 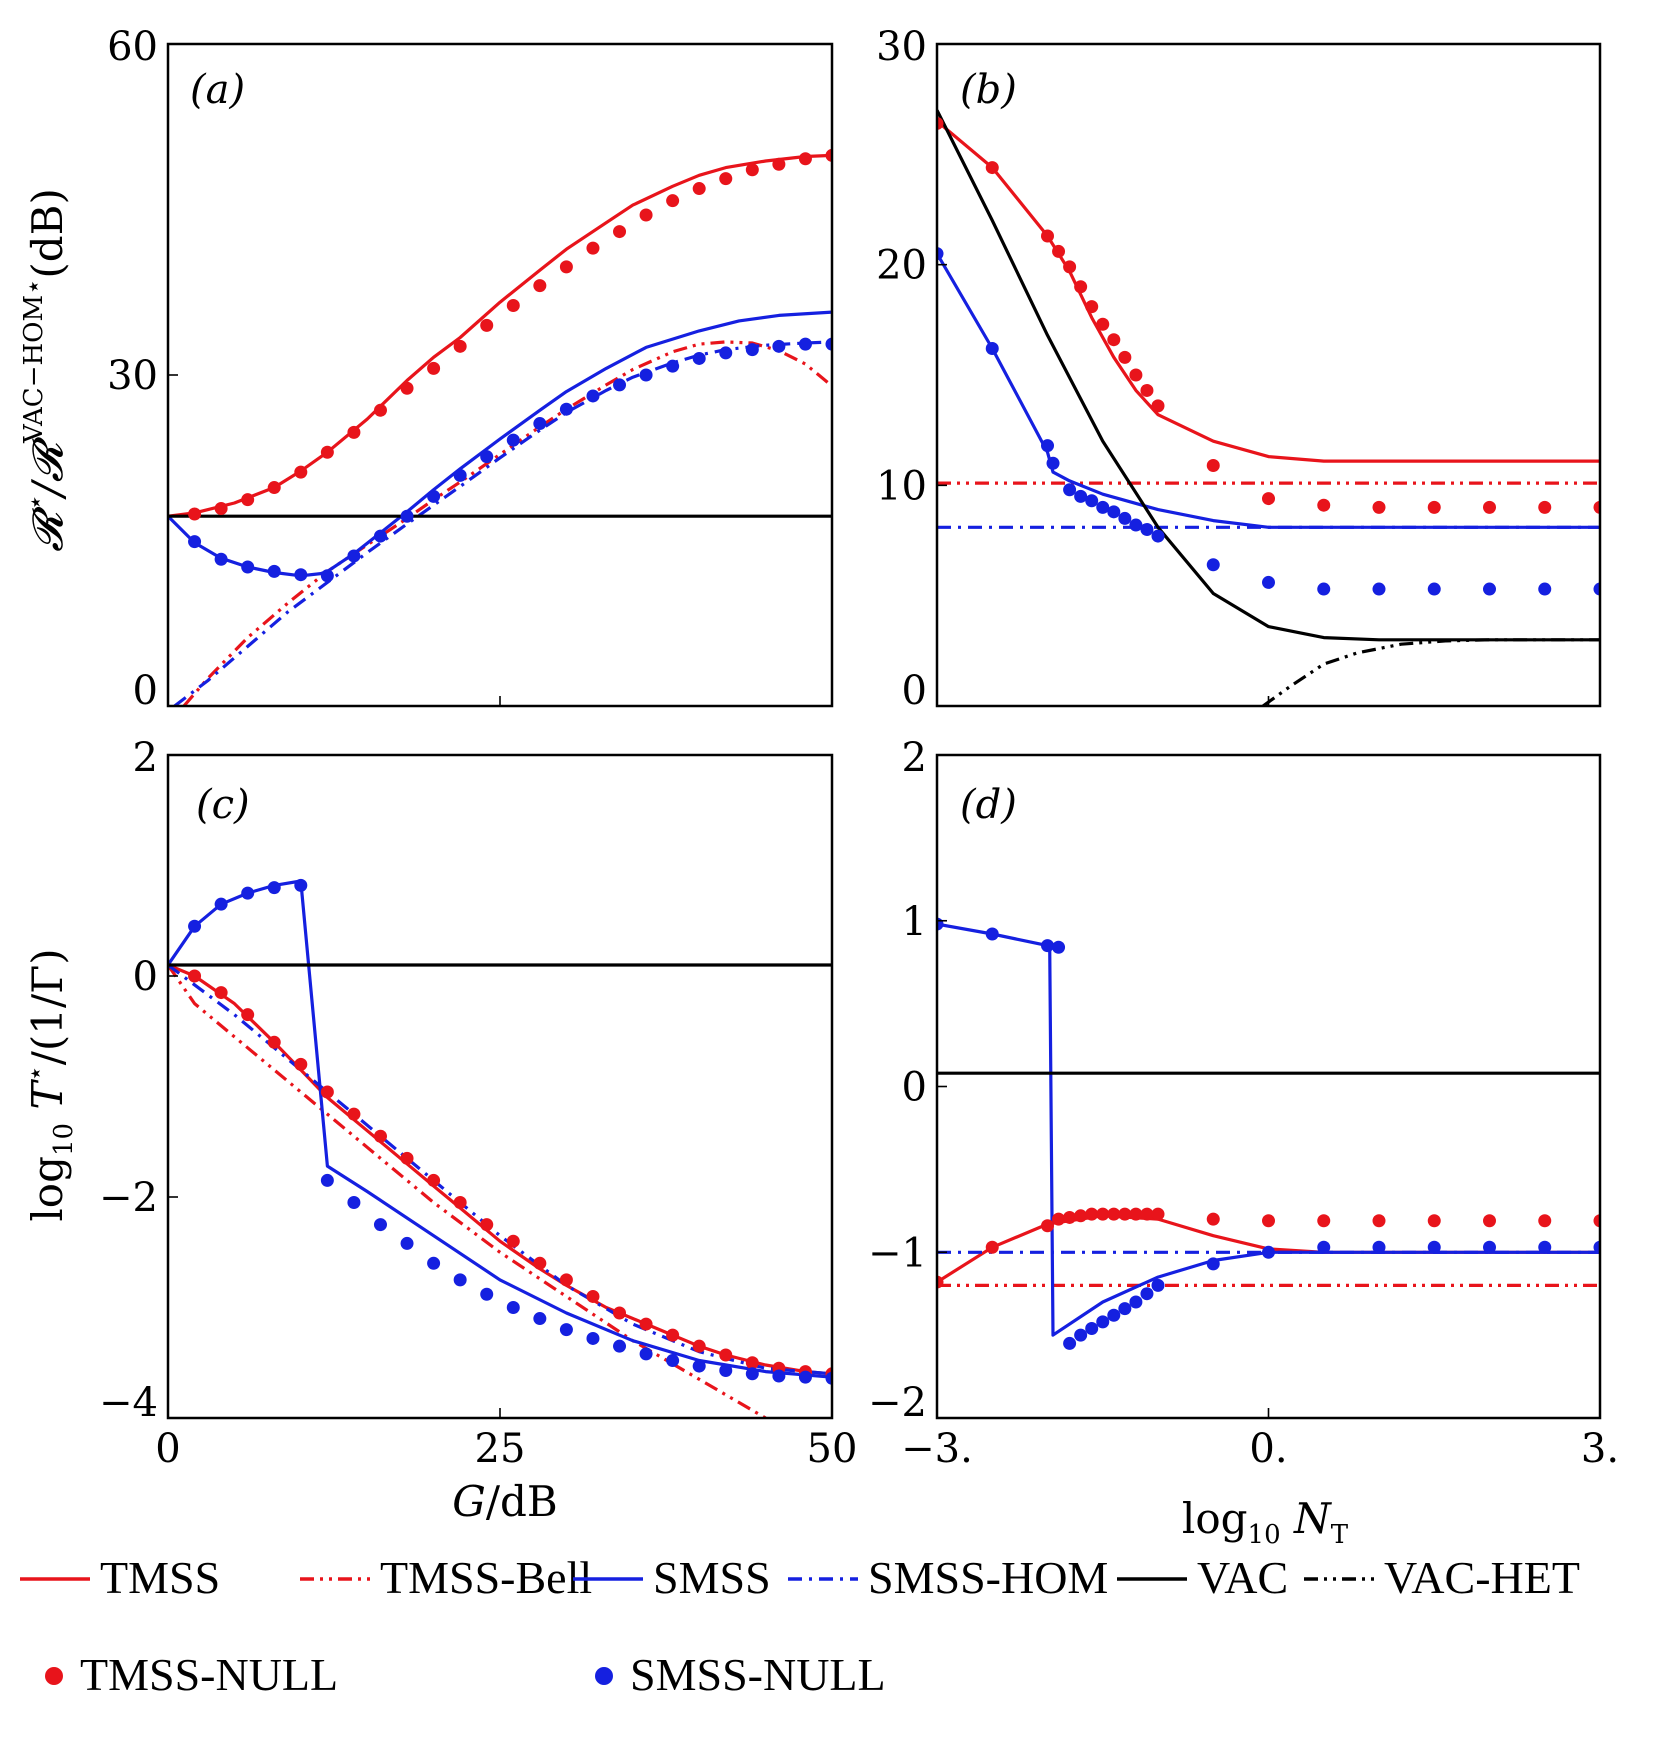 What do you see at coordinates (914, 758) in the screenshot?
I see `y-tick-label: 2` at bounding box center [914, 758].